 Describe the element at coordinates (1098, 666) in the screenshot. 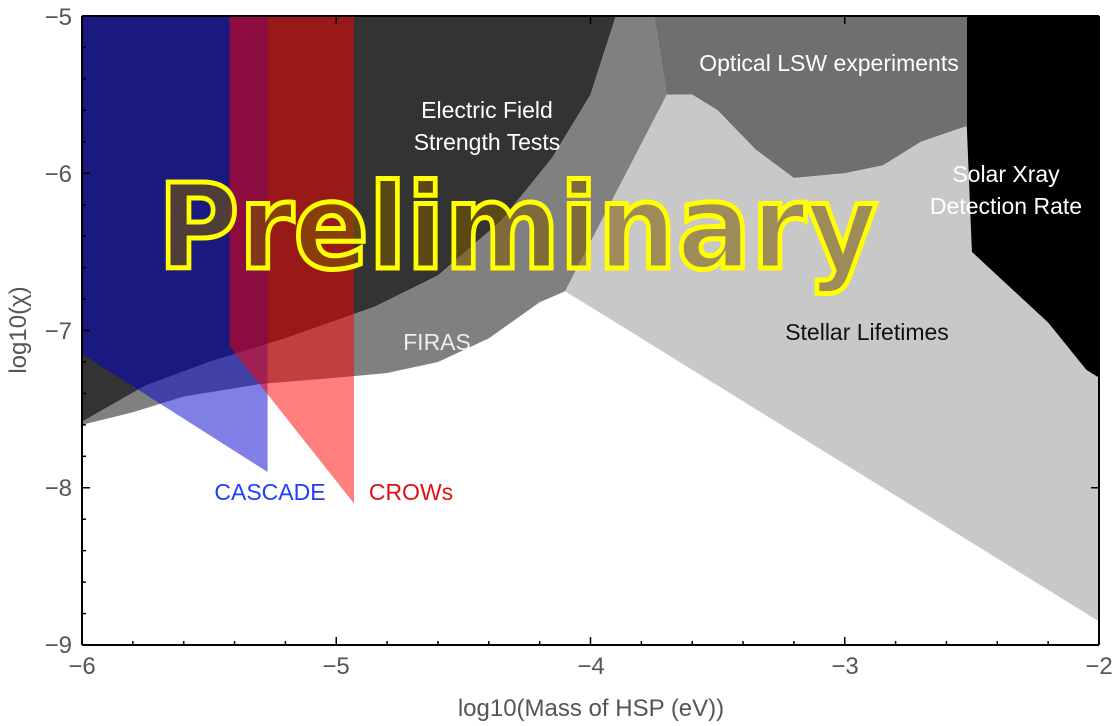

I see `x-tick-label: −2` at that location.